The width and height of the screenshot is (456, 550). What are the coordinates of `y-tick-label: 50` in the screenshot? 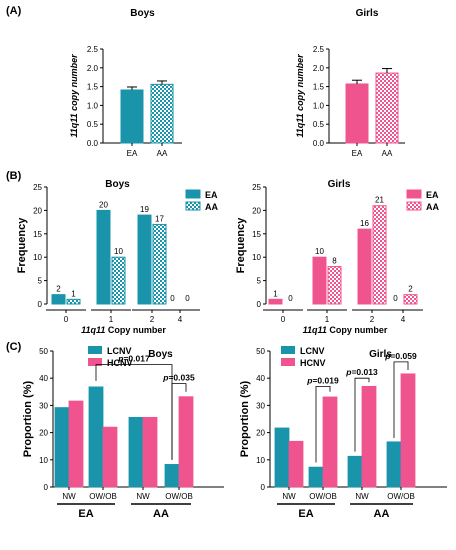 It's located at (43, 351).